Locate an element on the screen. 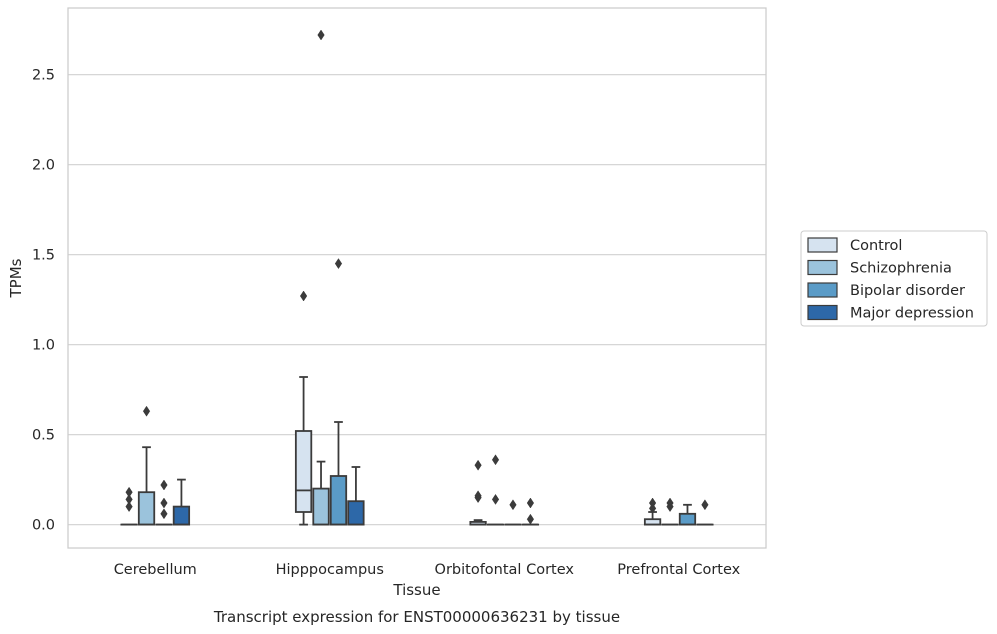 The height and width of the screenshot is (634, 997). y-tick-label: 0.5 is located at coordinates (43, 436).